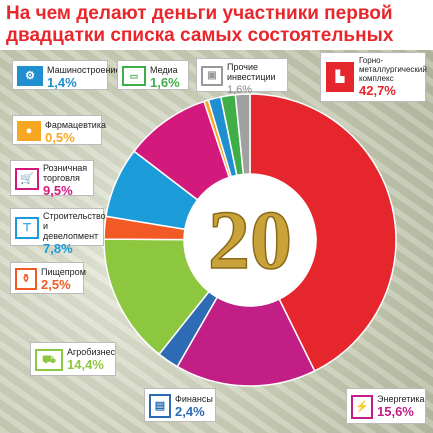 The image size is (433, 433). What do you see at coordinates (58, 248) in the screenshot?
I see `label-build-value: 7,8%` at bounding box center [58, 248].